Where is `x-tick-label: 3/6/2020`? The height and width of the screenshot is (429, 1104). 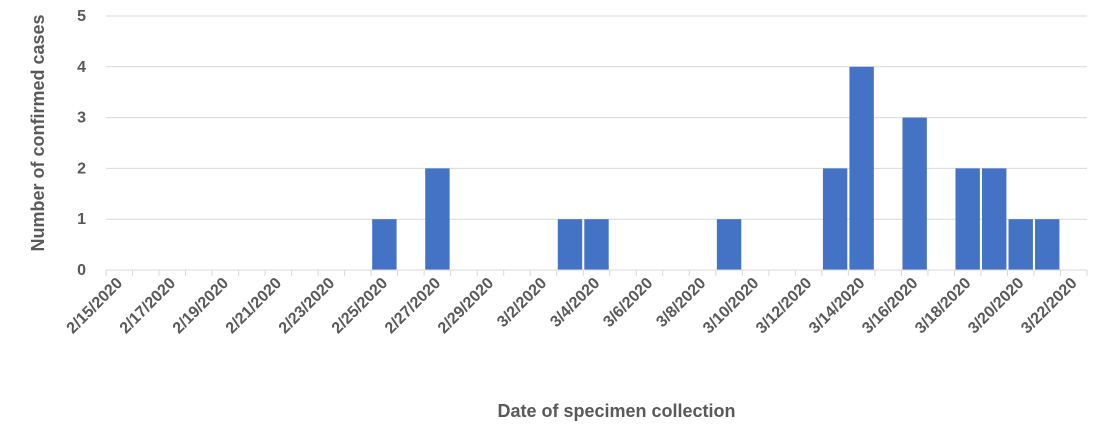 x-tick-label: 3/6/2020 is located at coordinates (628, 303).